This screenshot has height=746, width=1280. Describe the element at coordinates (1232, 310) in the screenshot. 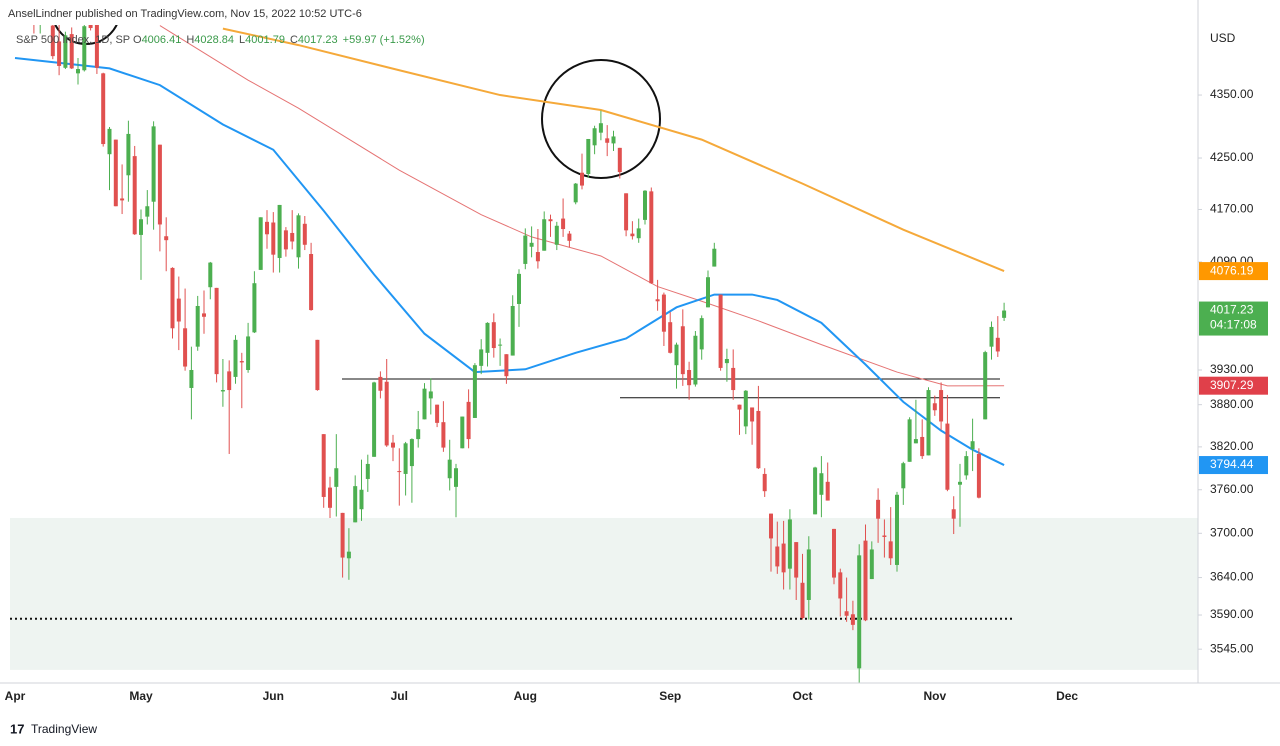

I see `last-price: 4017.23` at that location.